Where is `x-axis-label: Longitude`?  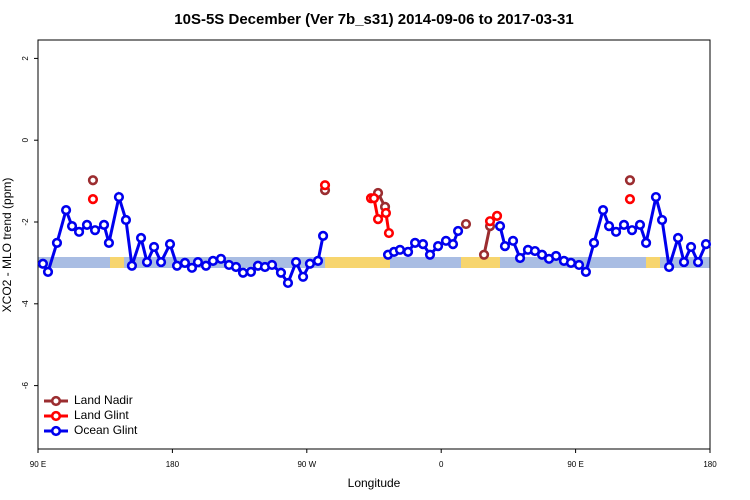 x-axis-label: Longitude is located at coordinates (374, 483).